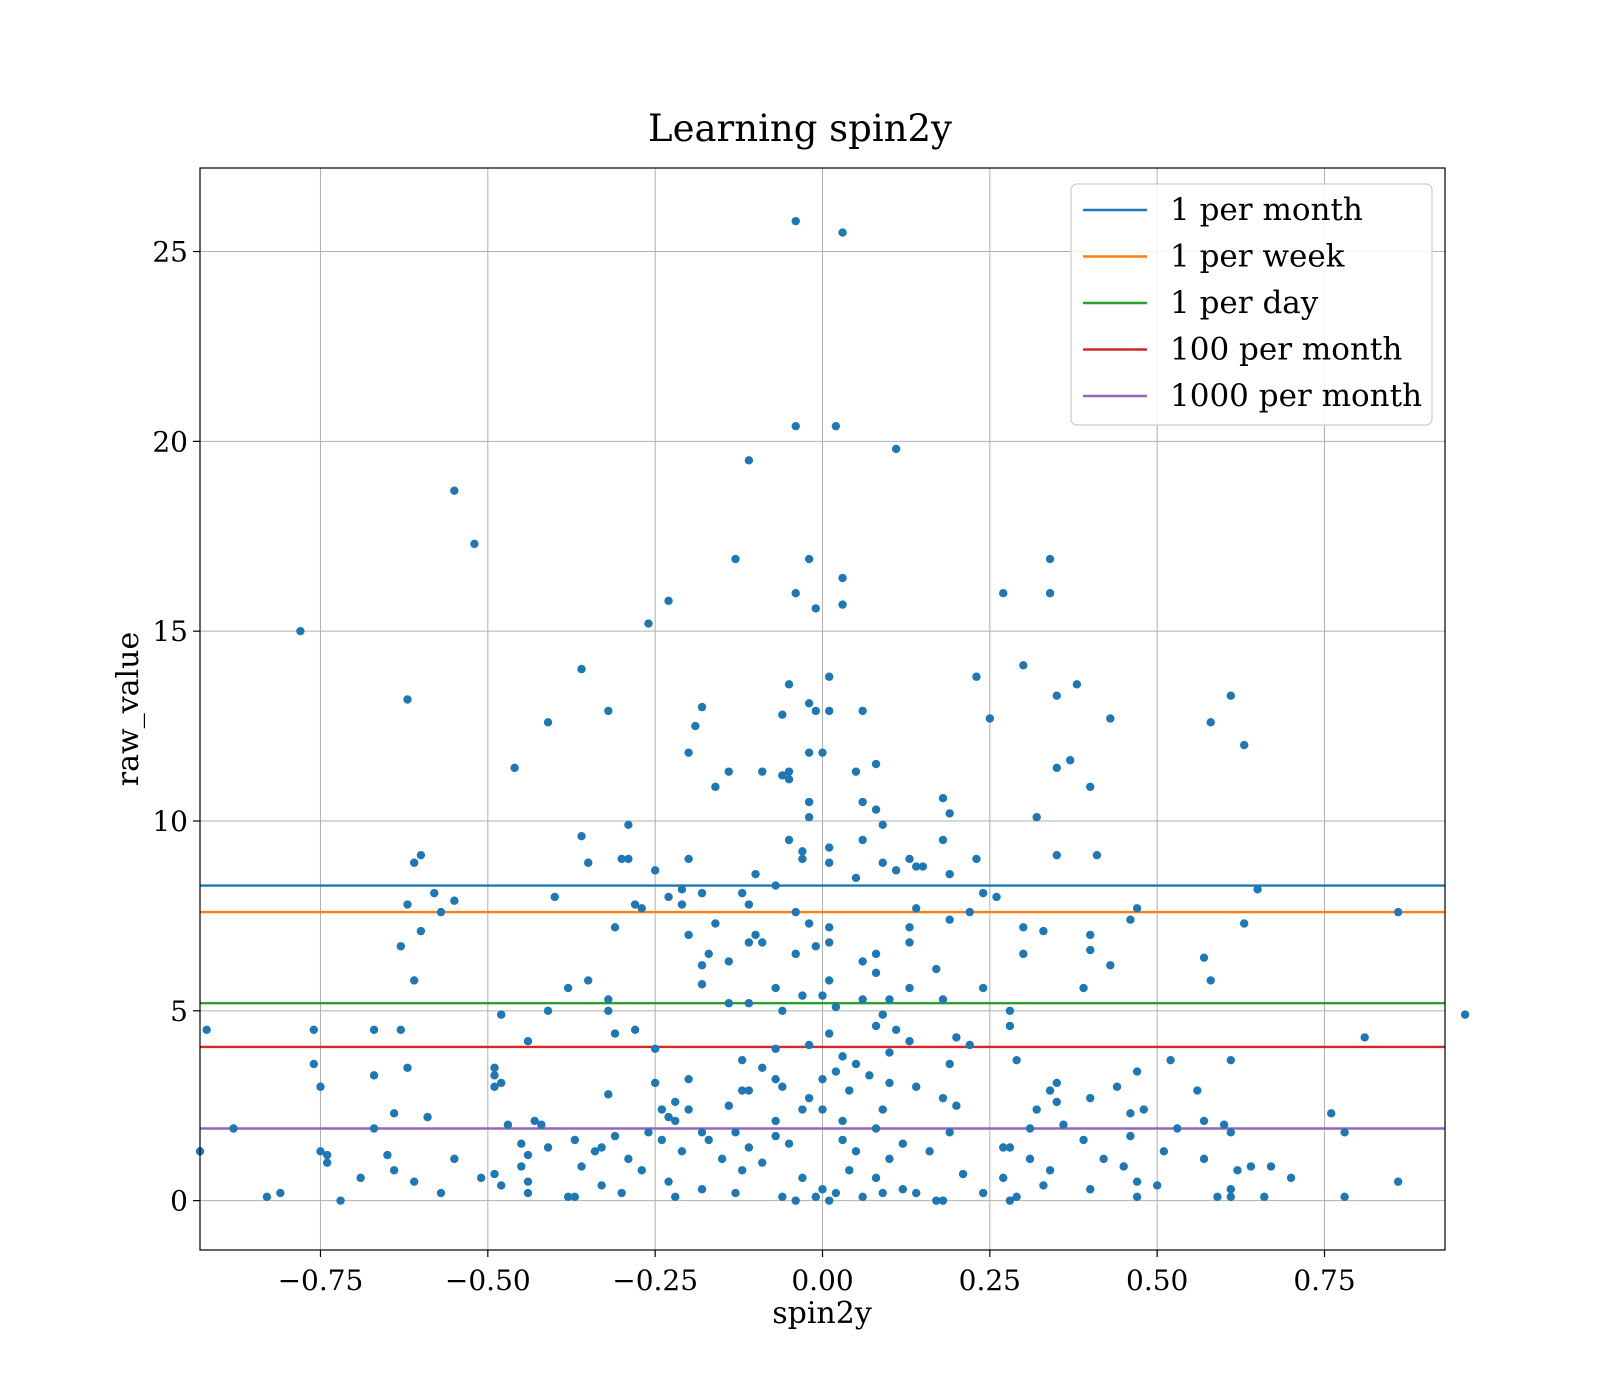 Image resolution: width=1600 pixels, height=1400 pixels. I want to click on x-tick-label: 0.50, so click(1157, 1280).